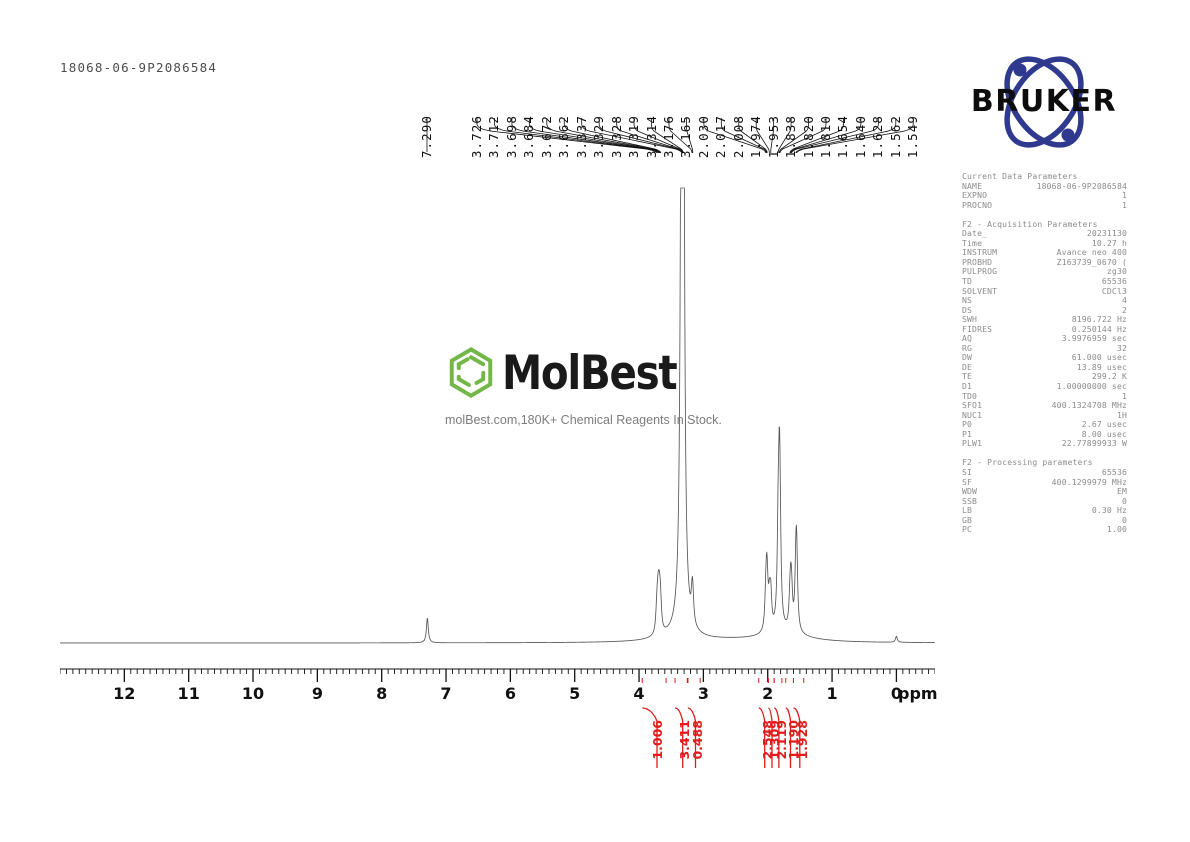 Image resolution: width=1190 pixels, height=842 pixels. Describe the element at coordinates (1124, 519) in the screenshot. I see `parameter-value: 0` at that location.